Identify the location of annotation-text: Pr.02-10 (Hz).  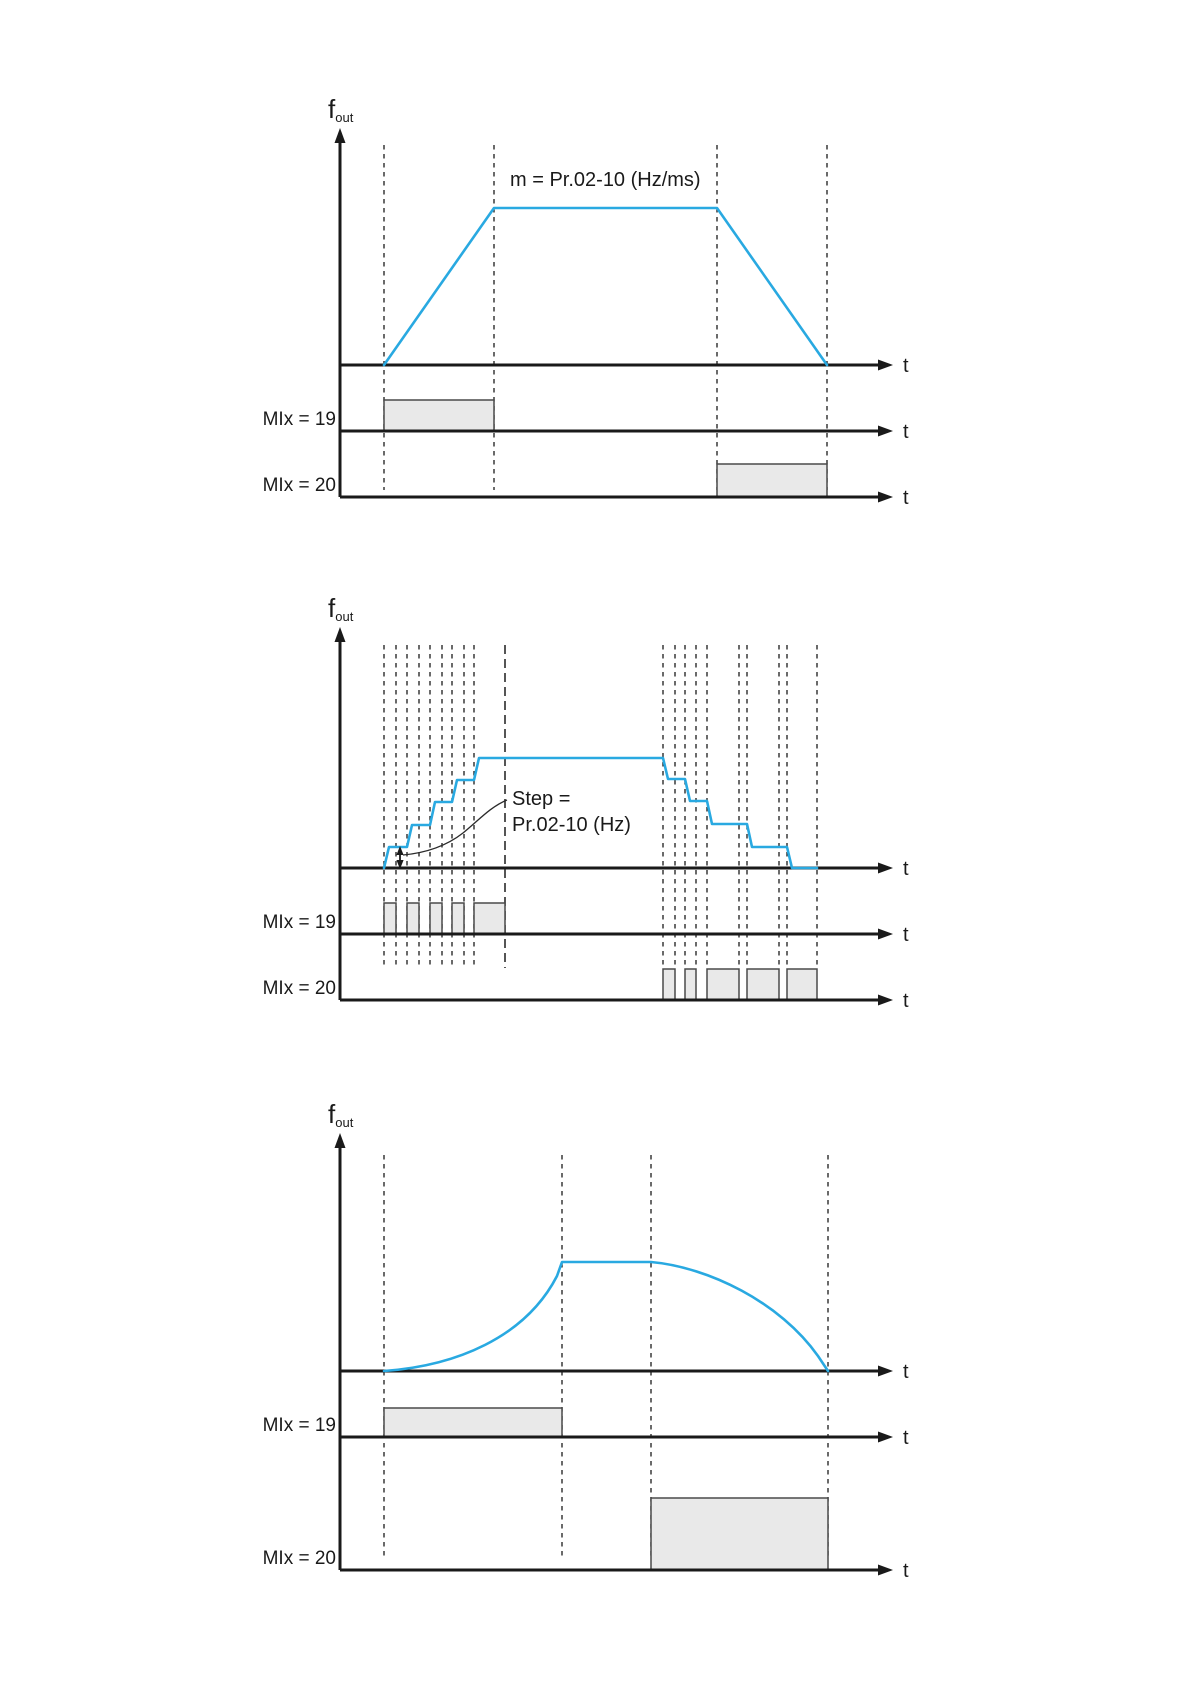
(571, 825).